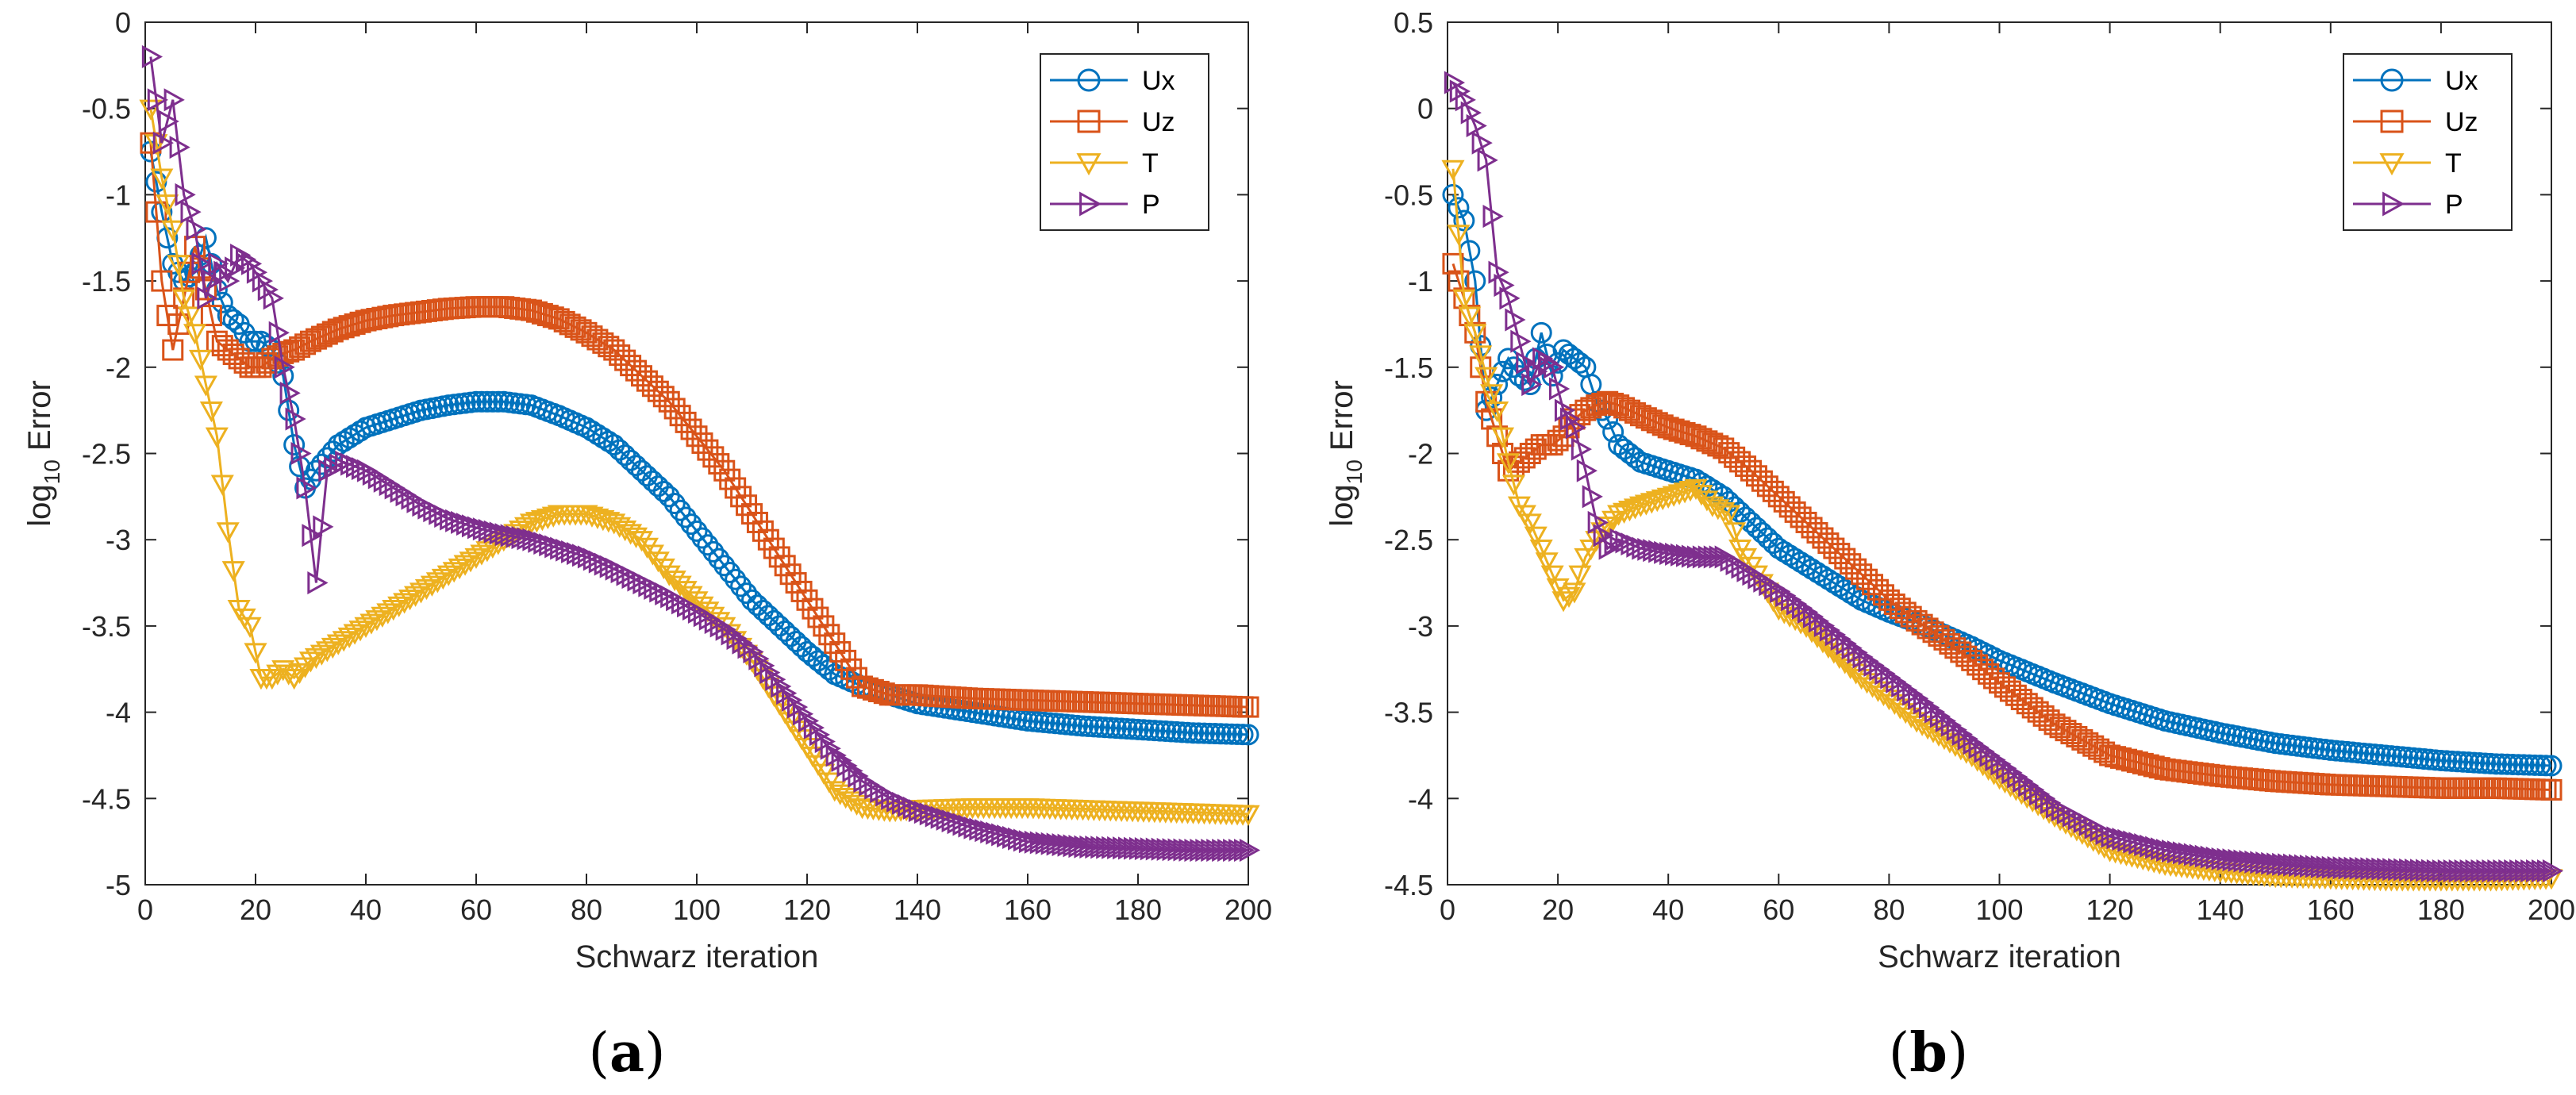 This screenshot has height=1095, width=2576. I want to click on y-tick-label: -4.5, so click(106, 798).